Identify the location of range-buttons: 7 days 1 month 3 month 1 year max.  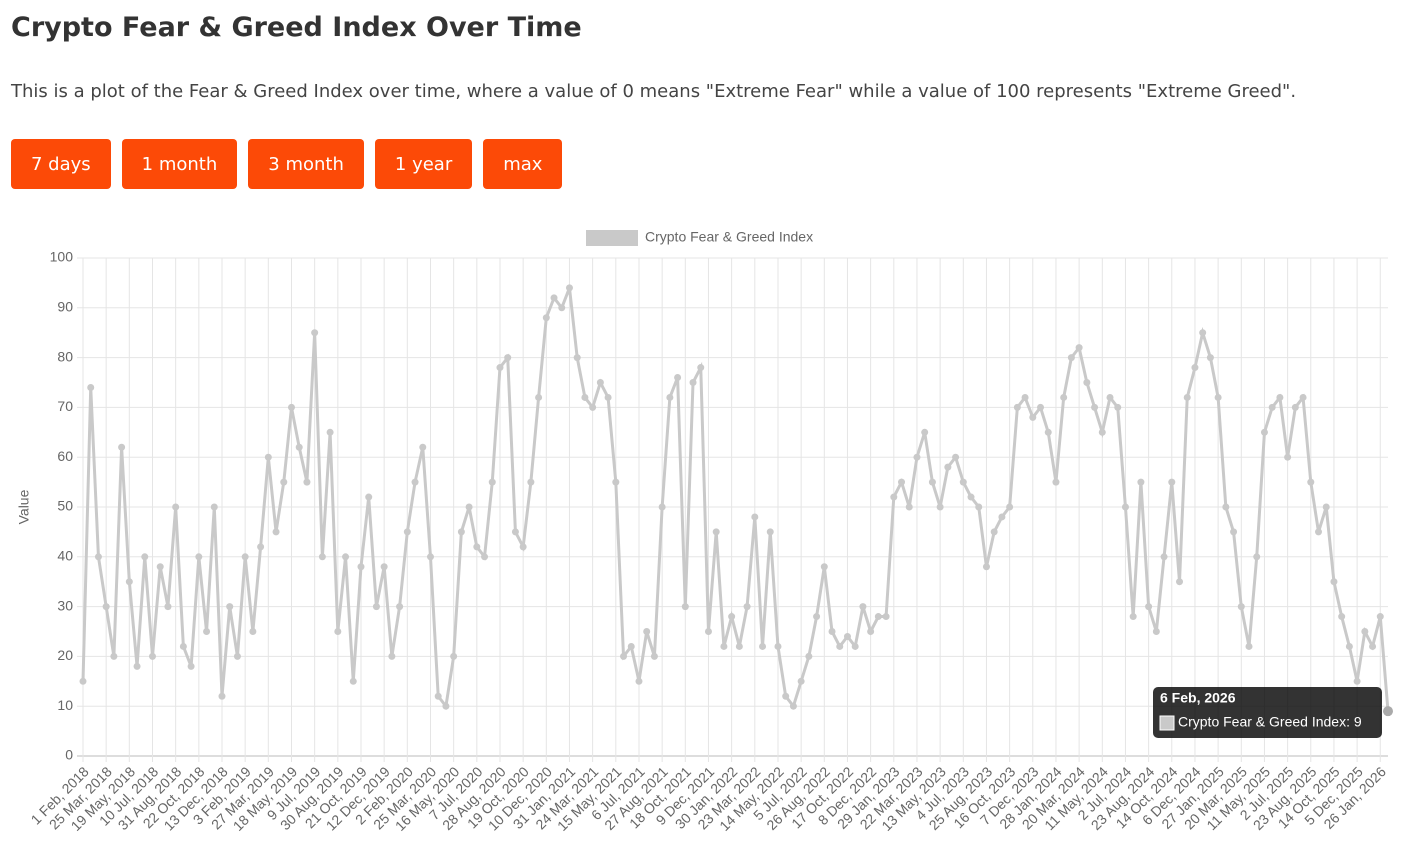
(287, 164).